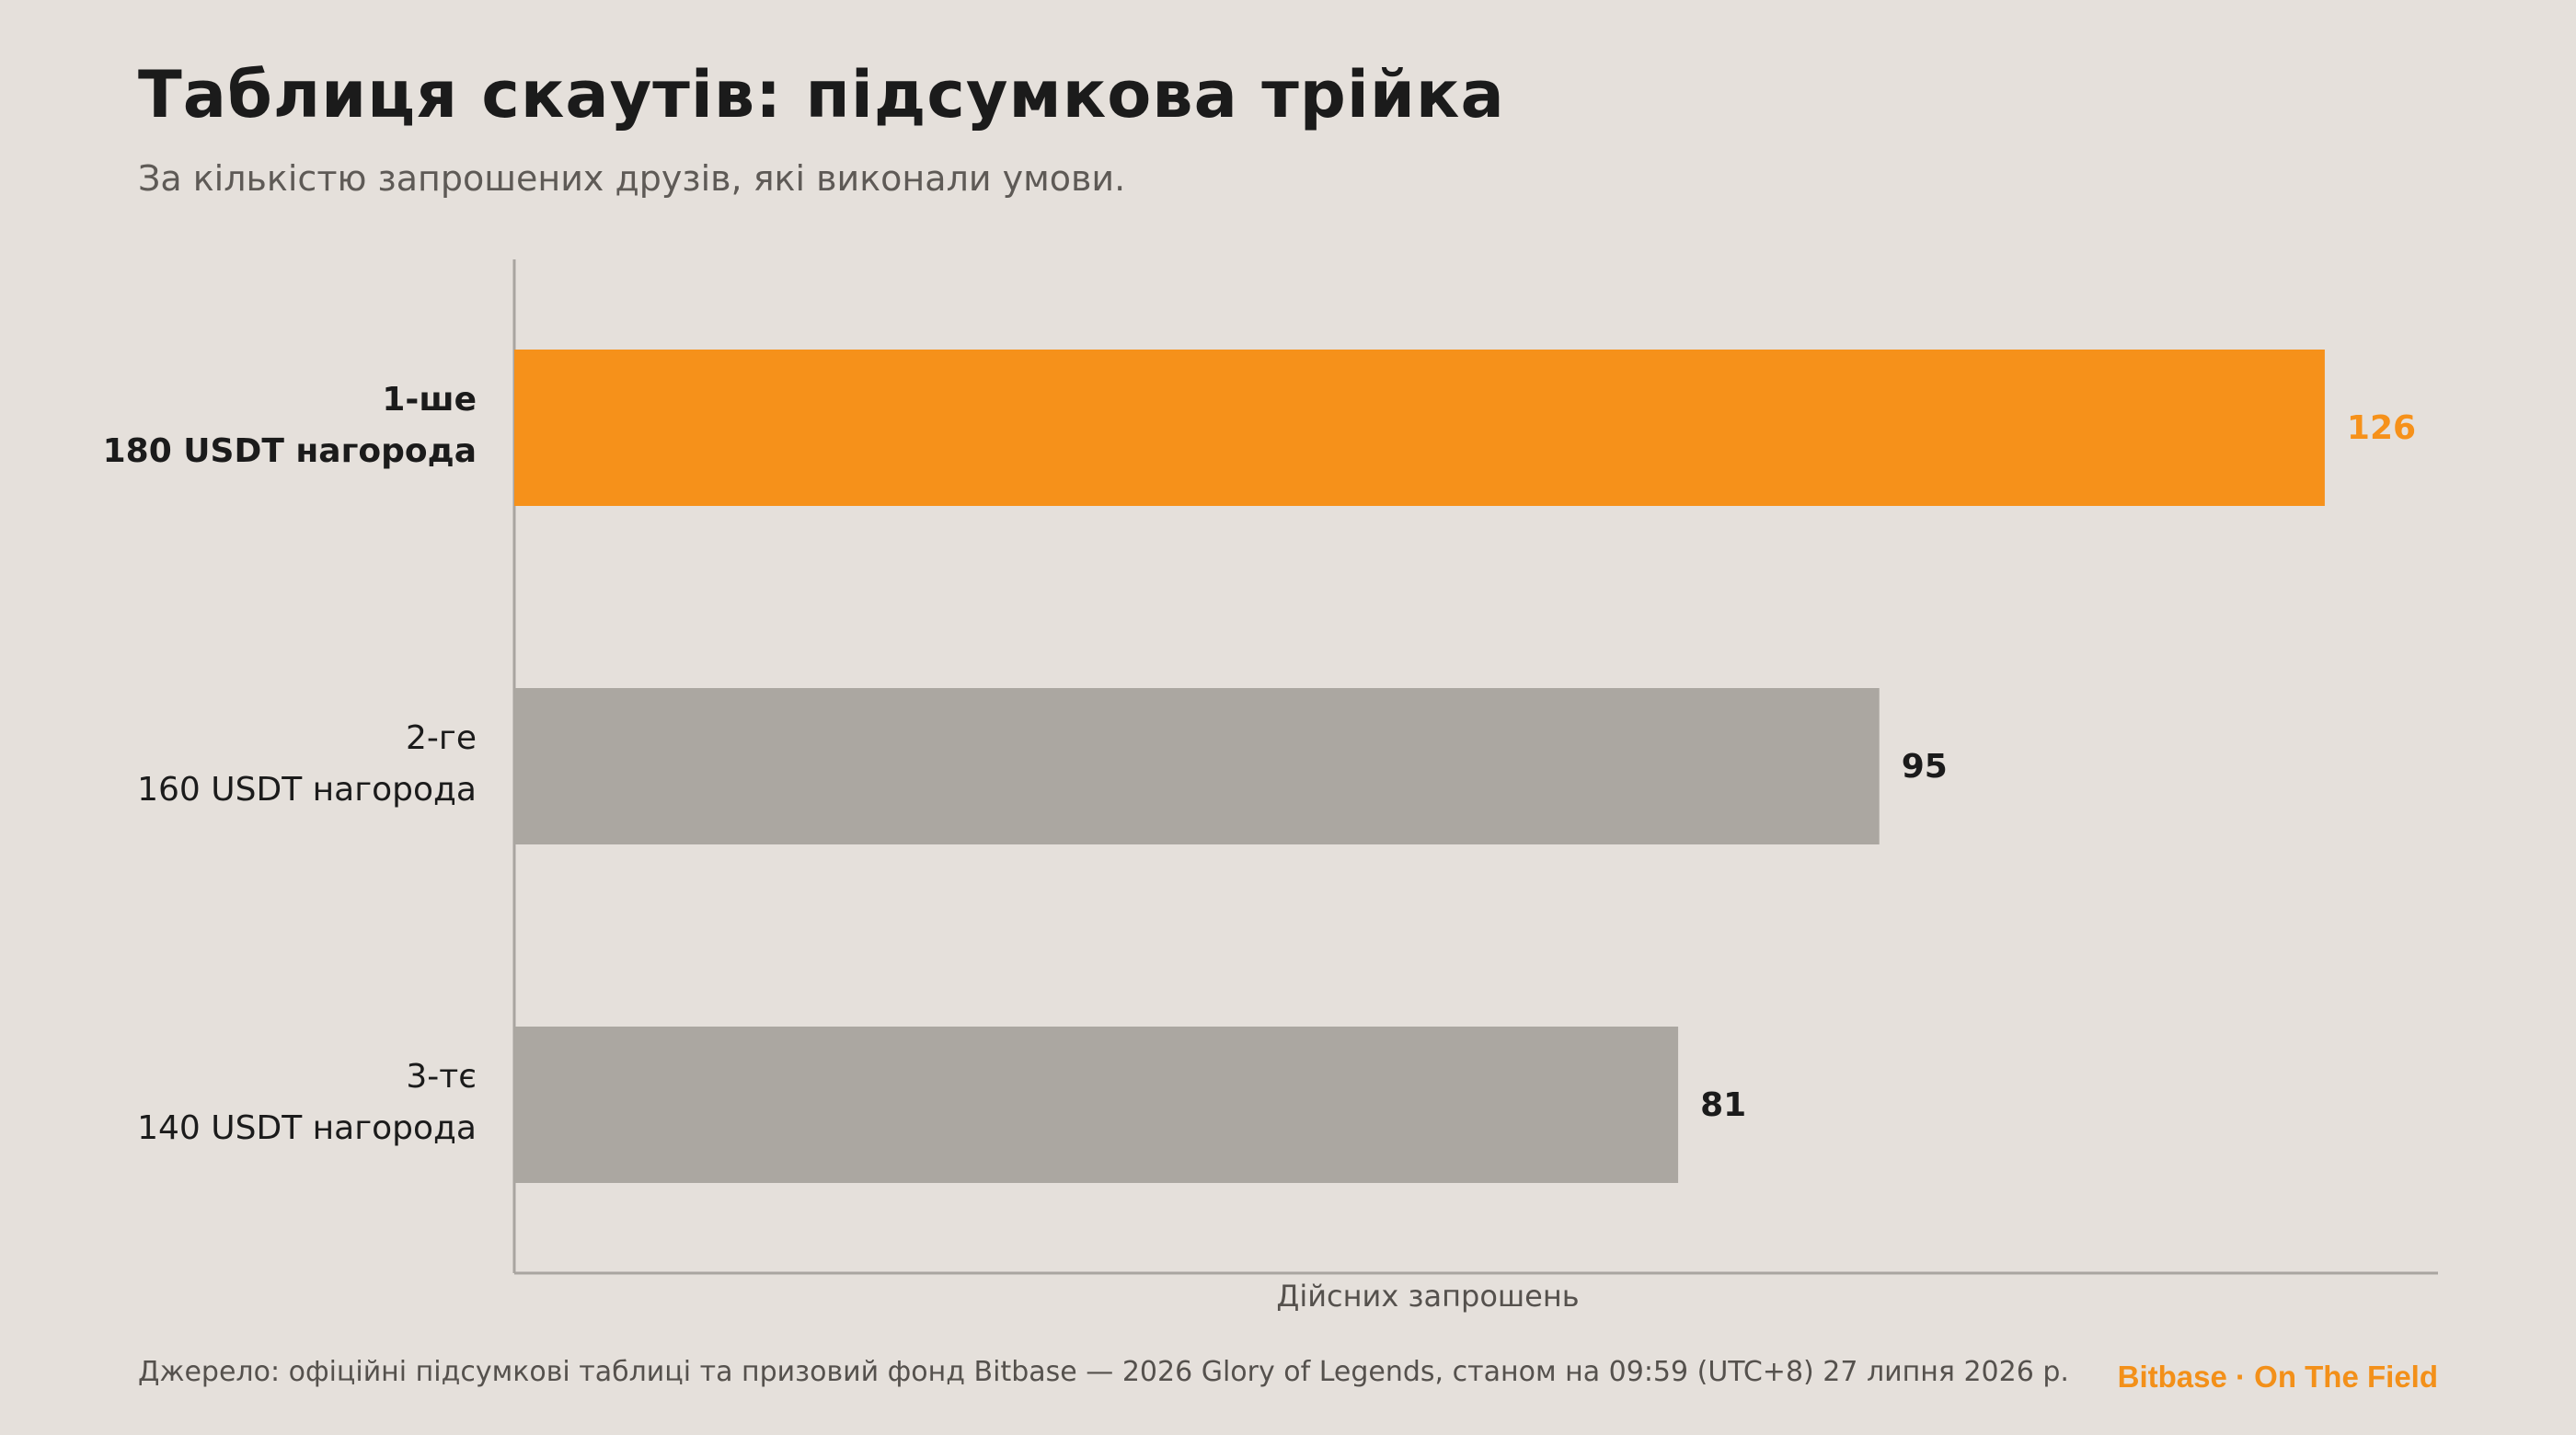  What do you see at coordinates (2381, 428) in the screenshot?
I see `value-label-1: 126` at bounding box center [2381, 428].